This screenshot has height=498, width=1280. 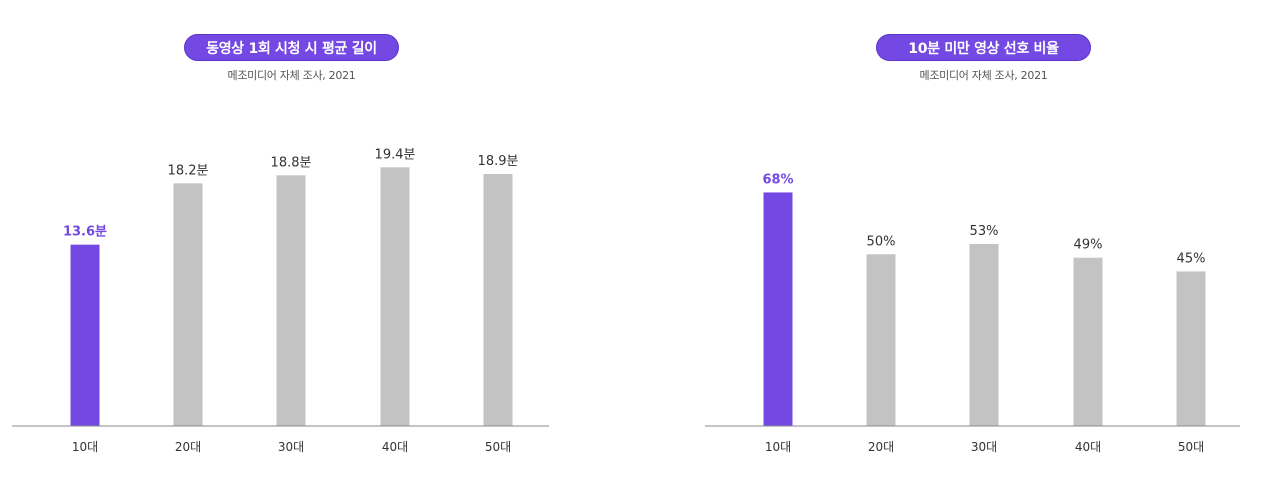 I want to click on chart-title-pill: 10분 미만 영상 선호 비율, so click(x=983, y=47).